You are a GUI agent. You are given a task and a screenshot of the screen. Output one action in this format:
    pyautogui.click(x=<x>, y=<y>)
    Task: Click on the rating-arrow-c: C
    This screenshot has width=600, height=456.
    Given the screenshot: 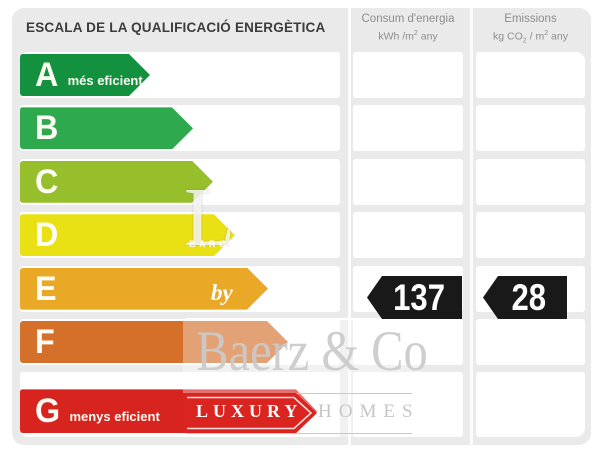 What is the action you would take?
    pyautogui.click(x=116, y=182)
    